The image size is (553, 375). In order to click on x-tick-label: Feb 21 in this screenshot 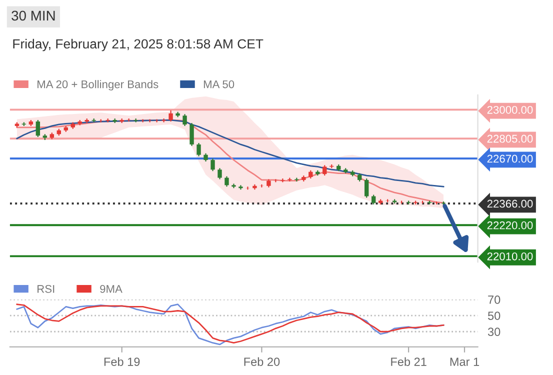, I will do `click(408, 361)`.